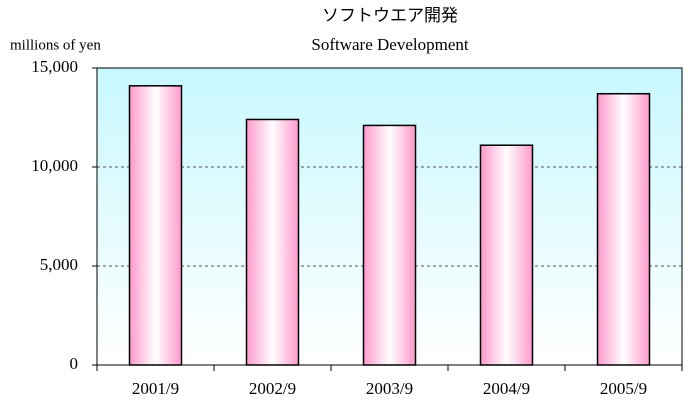  What do you see at coordinates (390, 15) in the screenshot?
I see `chart-title: ソフトウエア開発` at bounding box center [390, 15].